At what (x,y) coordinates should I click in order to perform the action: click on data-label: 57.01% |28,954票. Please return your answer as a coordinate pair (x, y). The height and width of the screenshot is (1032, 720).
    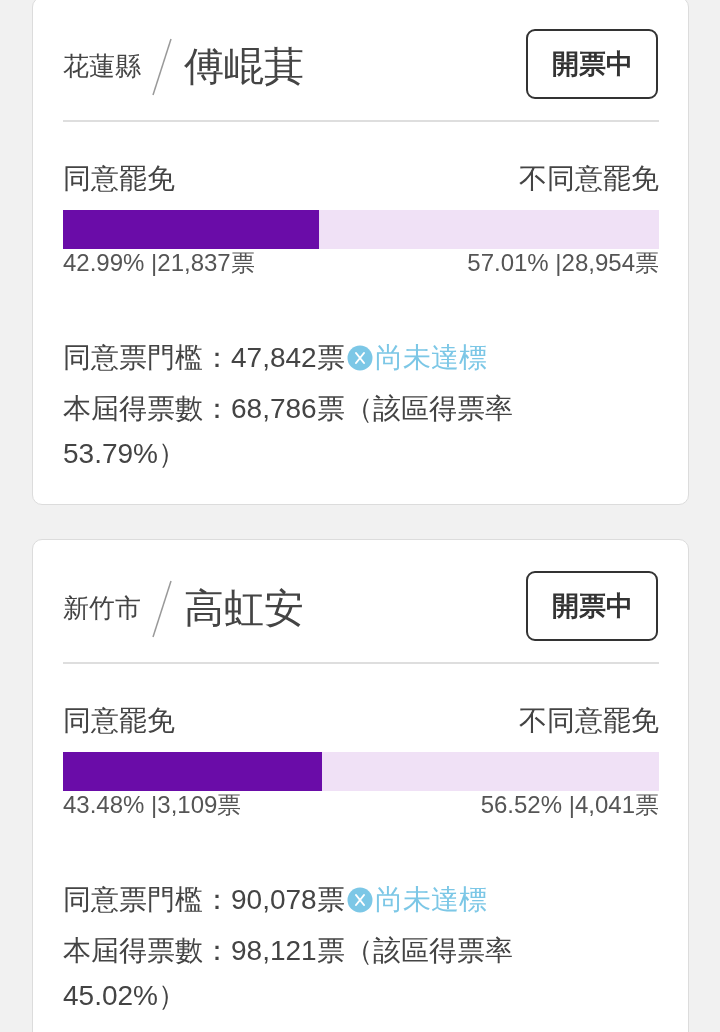
    Looking at the image, I should click on (563, 262).